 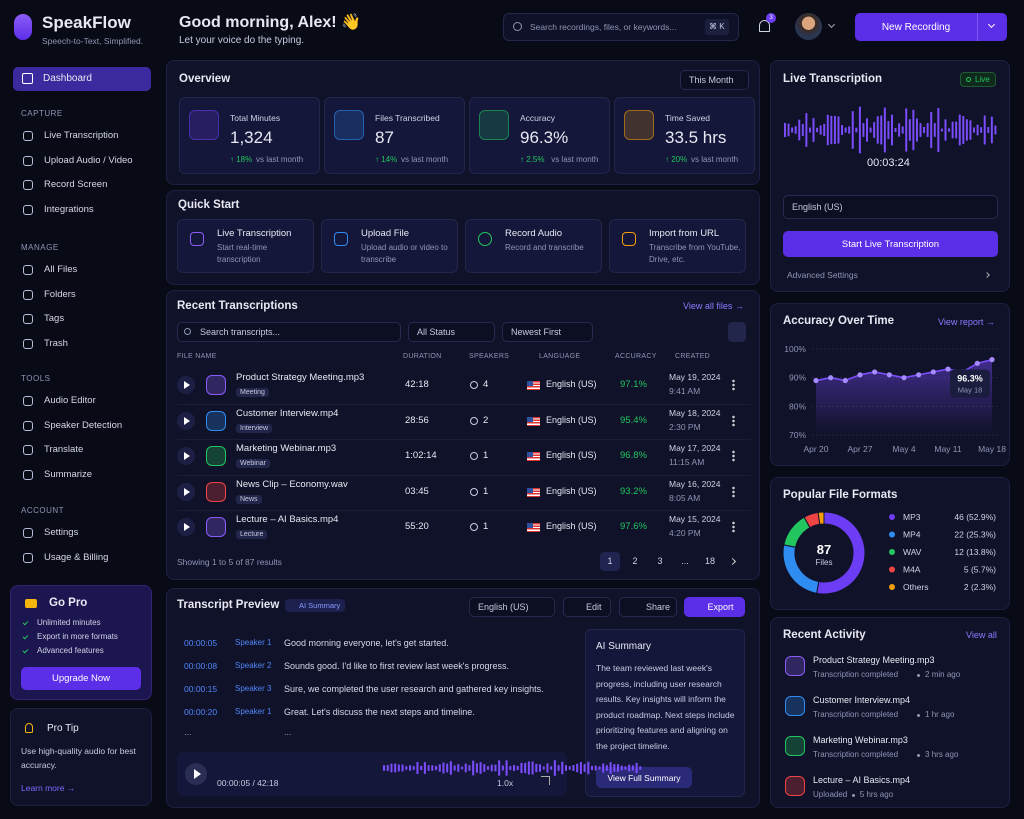 I want to click on file-name: Marketing Webinar.mp3, so click(x=286, y=448).